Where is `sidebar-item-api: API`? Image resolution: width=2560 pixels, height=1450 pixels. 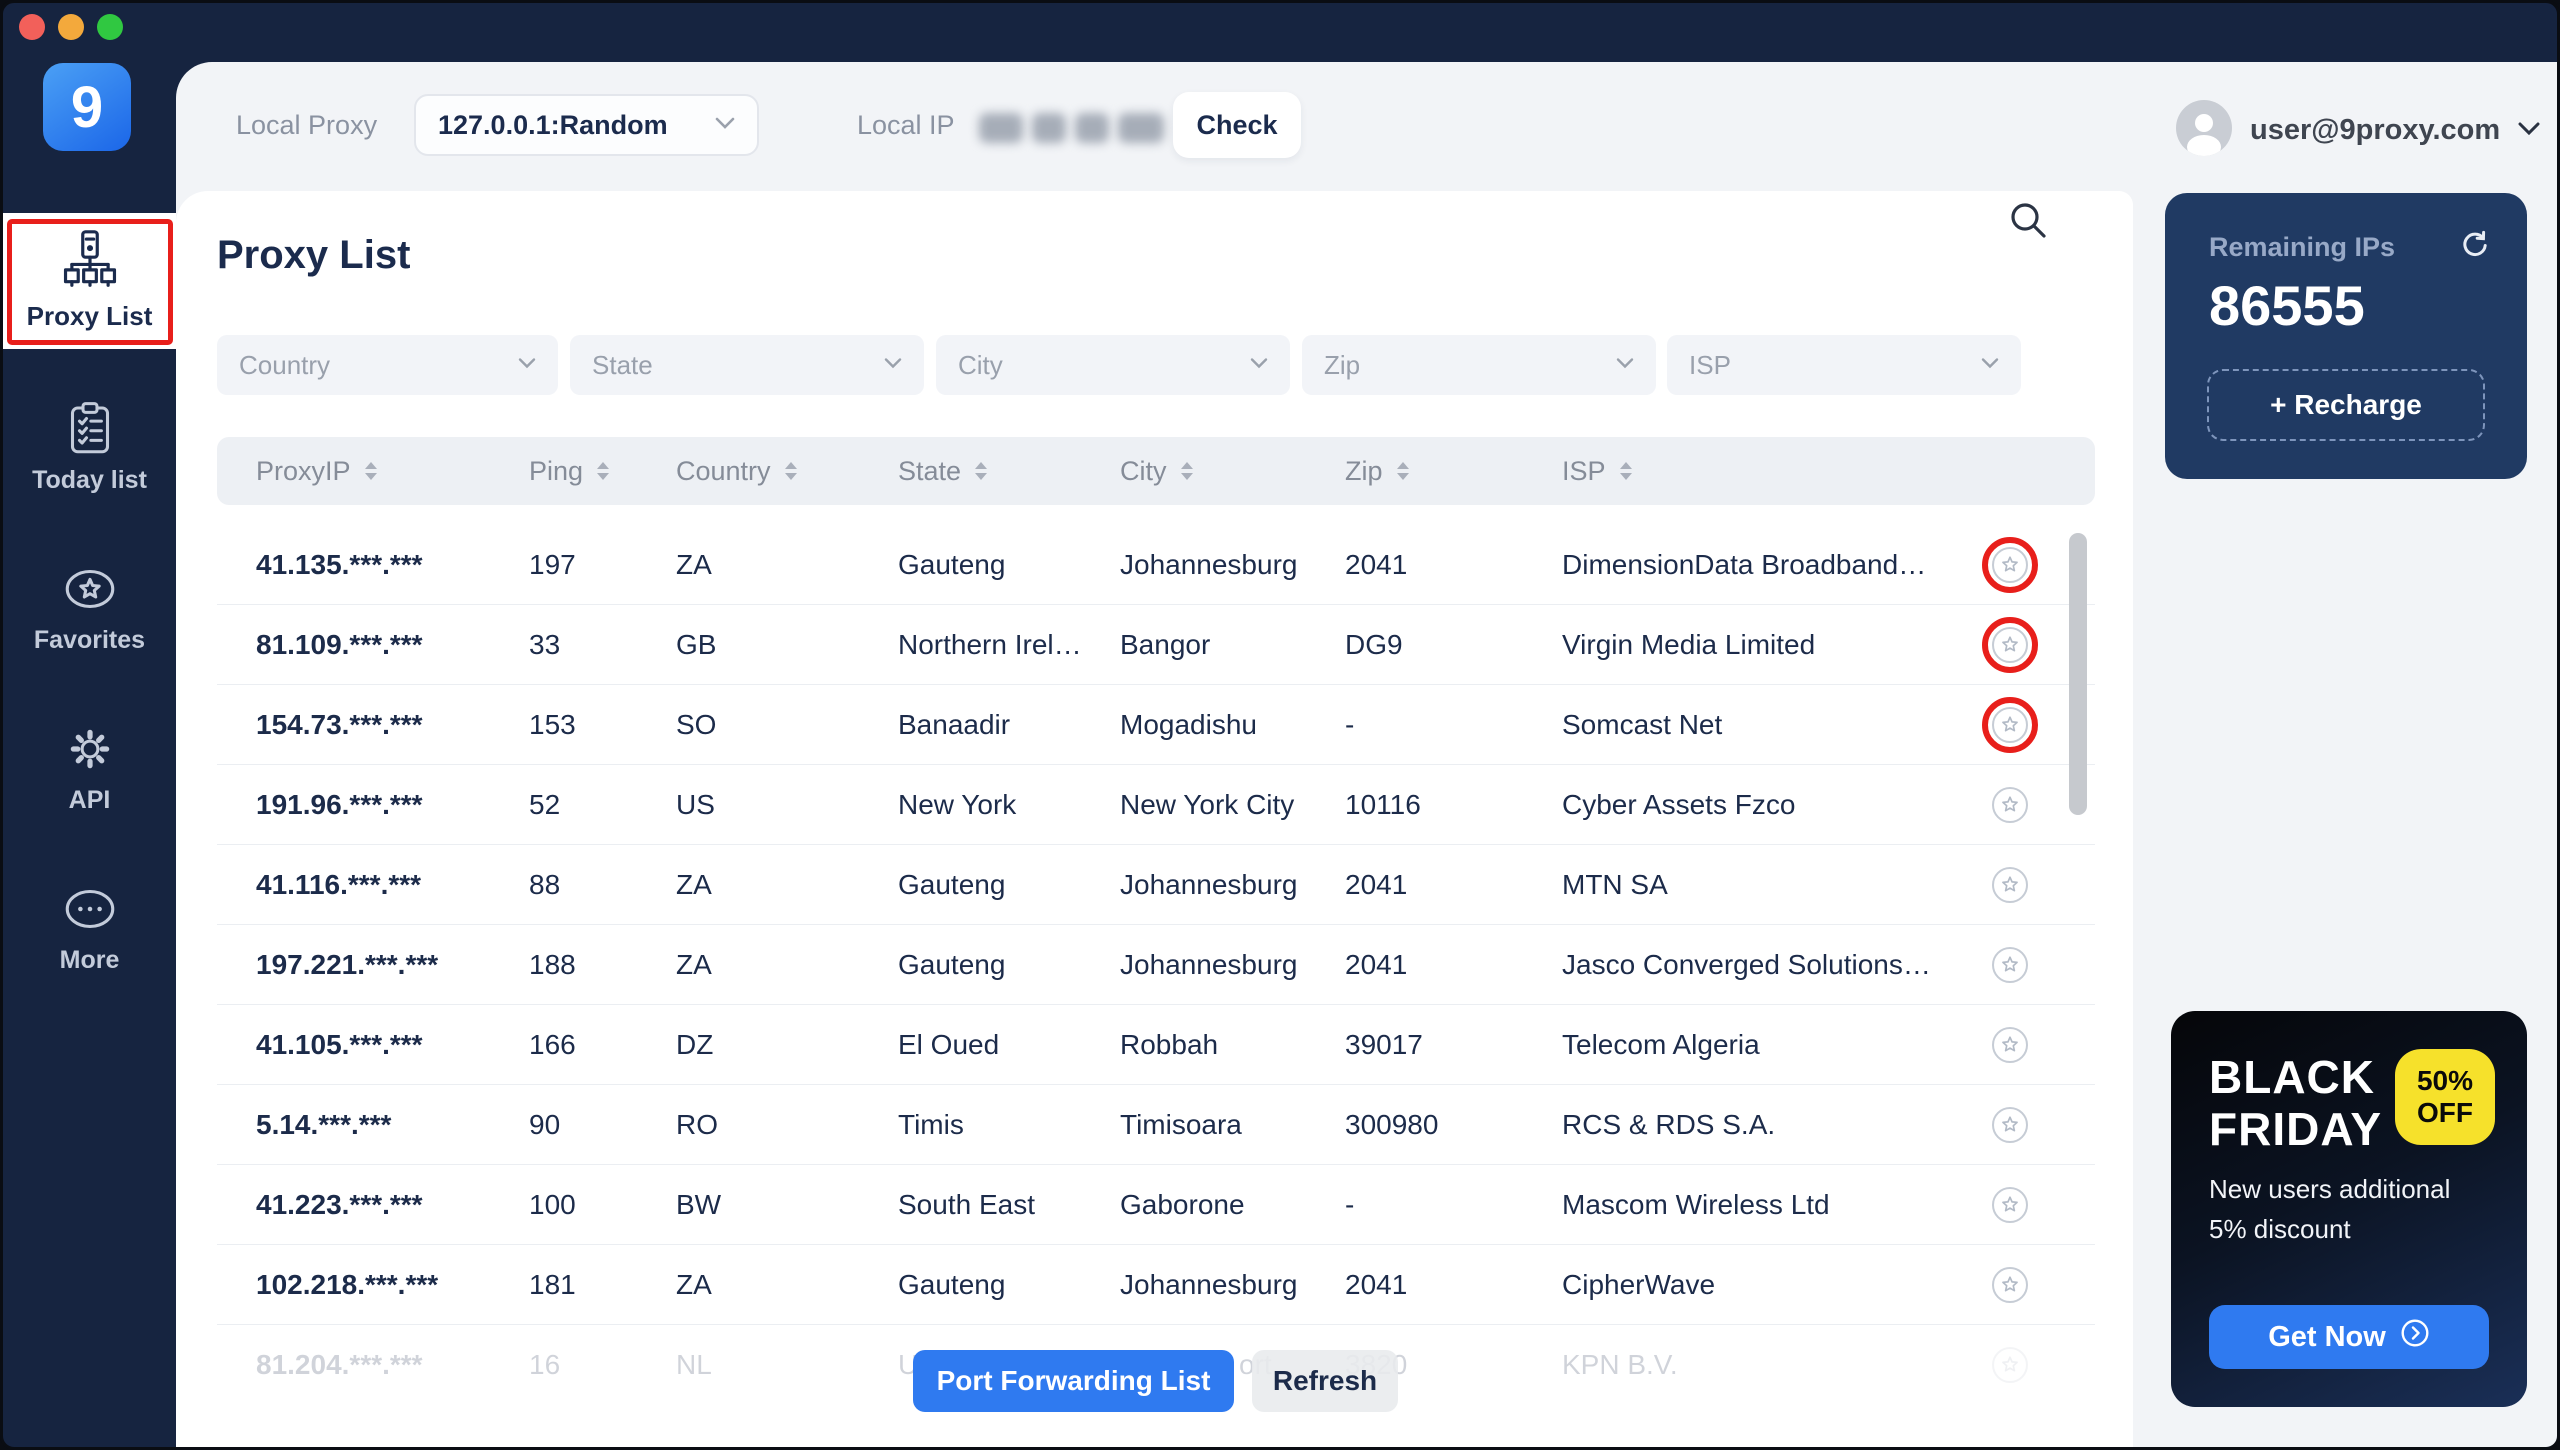
sidebar-item-api: API is located at coordinates (89, 768).